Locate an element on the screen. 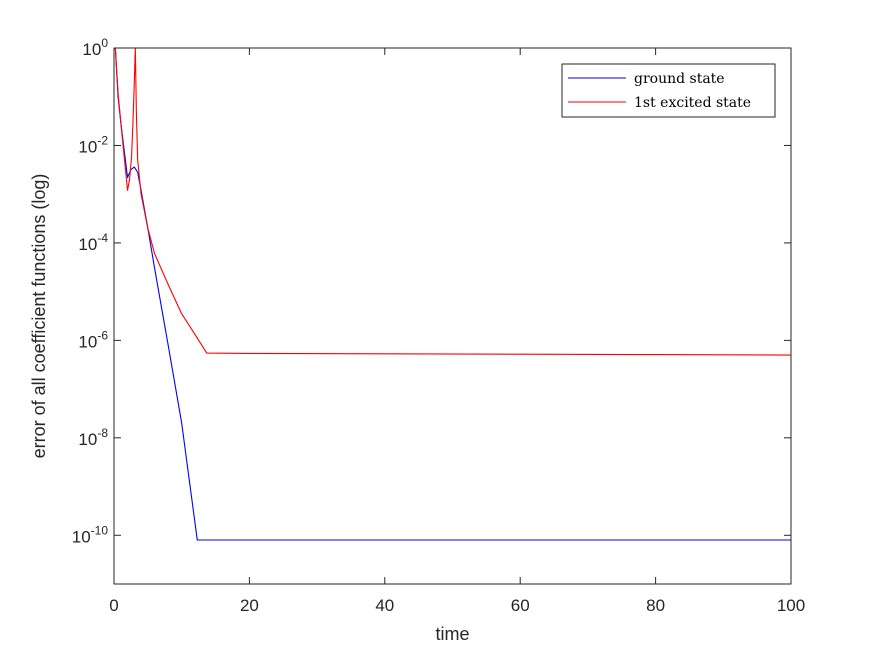 Image resolution: width=875 pixels, height=656 pixels. x-tick-label: 100 is located at coordinates (791, 605).